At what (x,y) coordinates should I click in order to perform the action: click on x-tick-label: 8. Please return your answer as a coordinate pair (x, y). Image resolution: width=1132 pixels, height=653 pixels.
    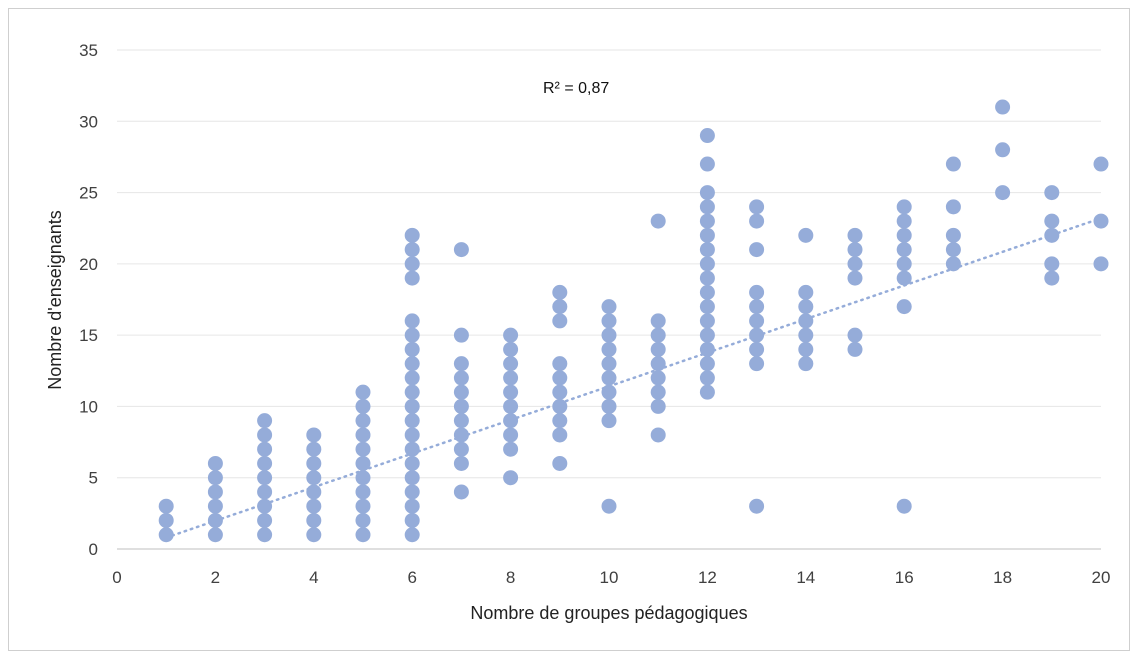
    Looking at the image, I should click on (510, 577).